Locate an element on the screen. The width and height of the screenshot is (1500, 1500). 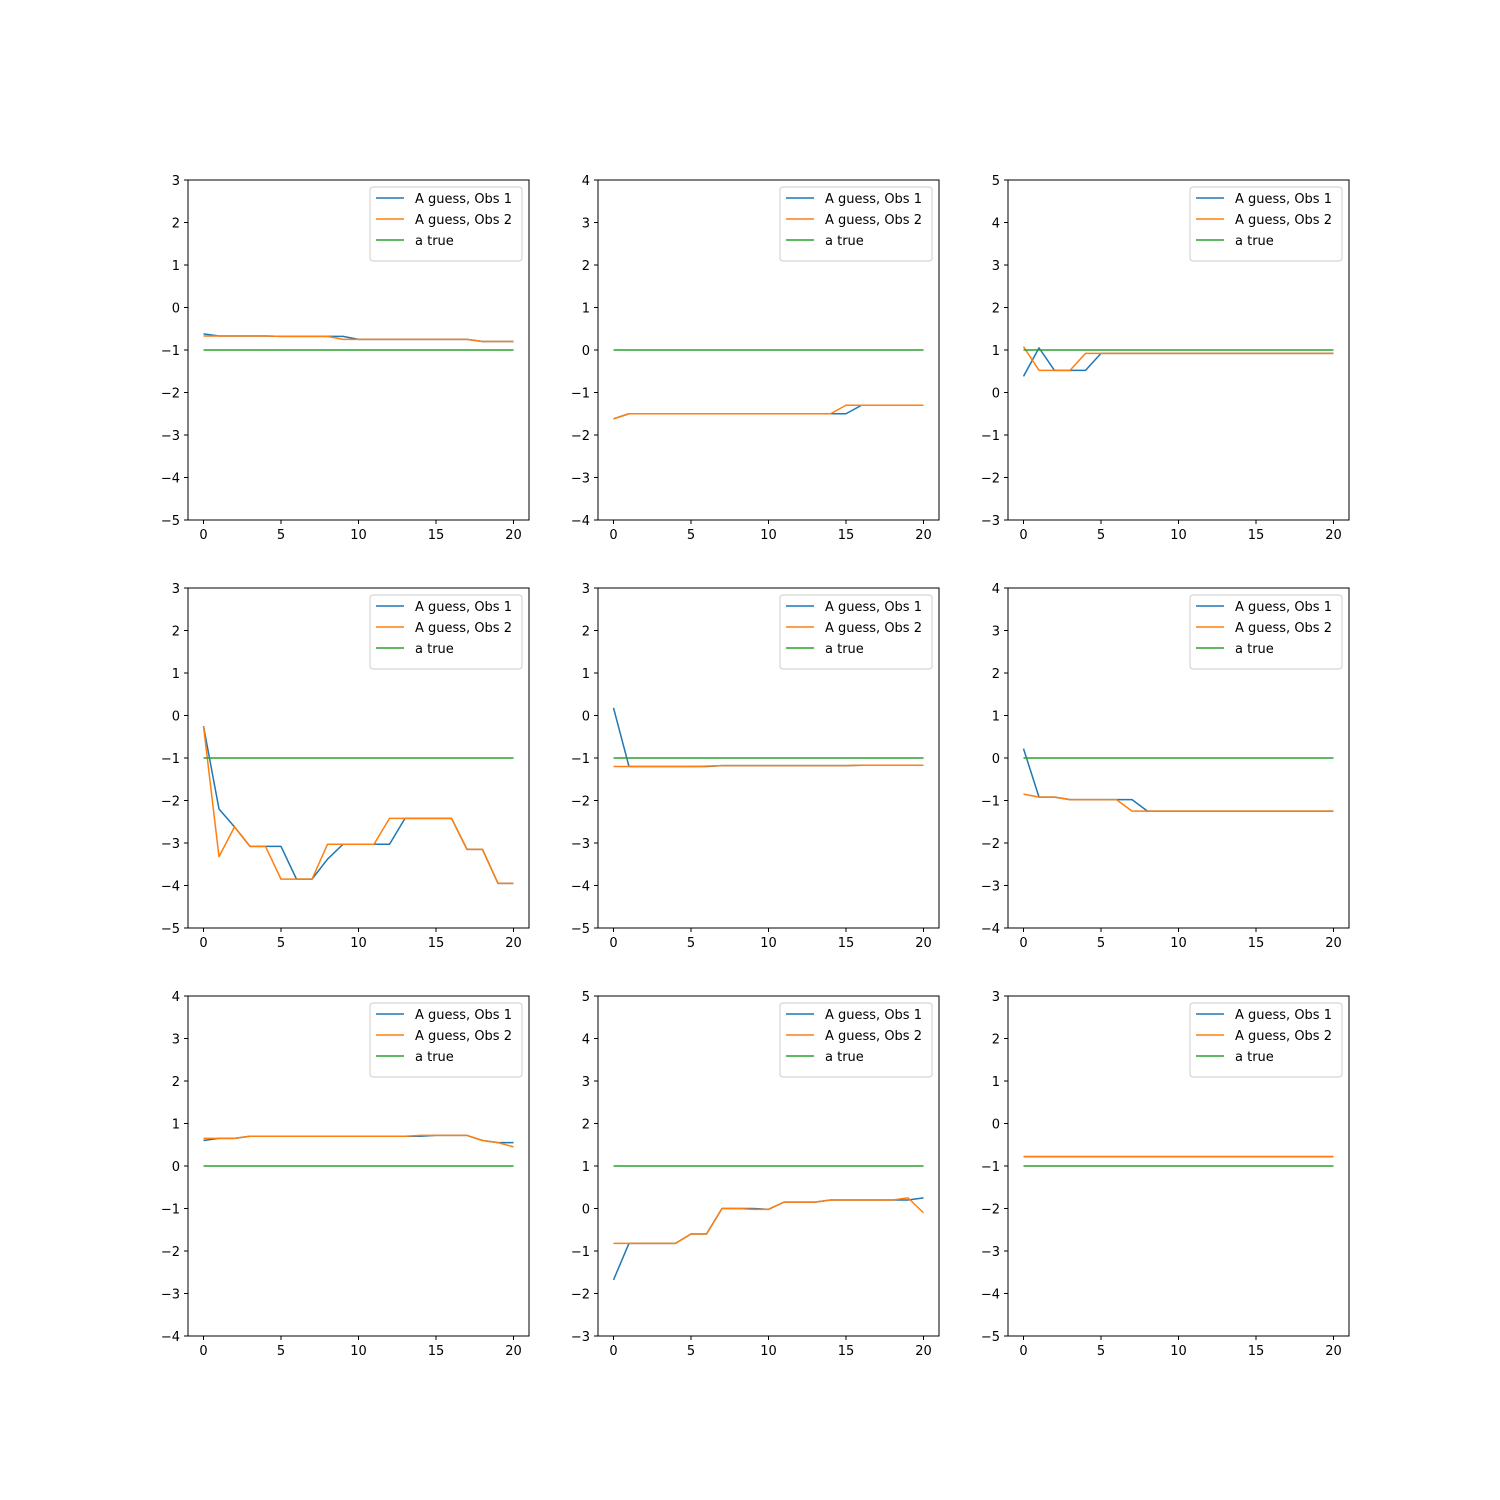
legend: A guess, Obs 1 A guess, Obs 2 a true is located at coordinates (1266, 632).